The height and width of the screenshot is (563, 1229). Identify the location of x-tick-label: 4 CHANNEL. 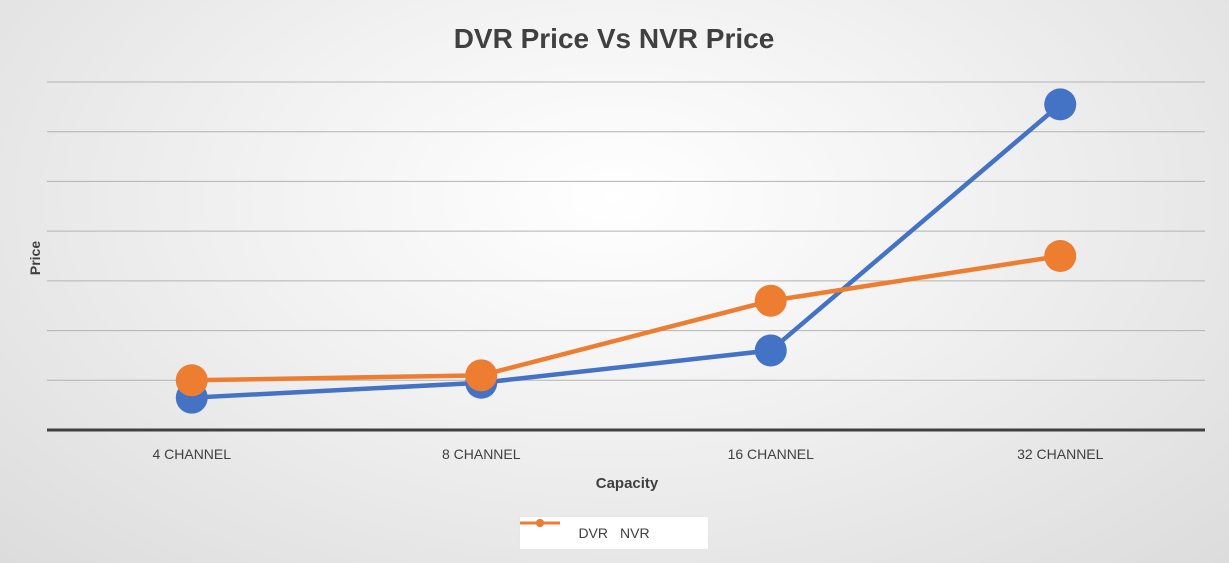
(191, 454).